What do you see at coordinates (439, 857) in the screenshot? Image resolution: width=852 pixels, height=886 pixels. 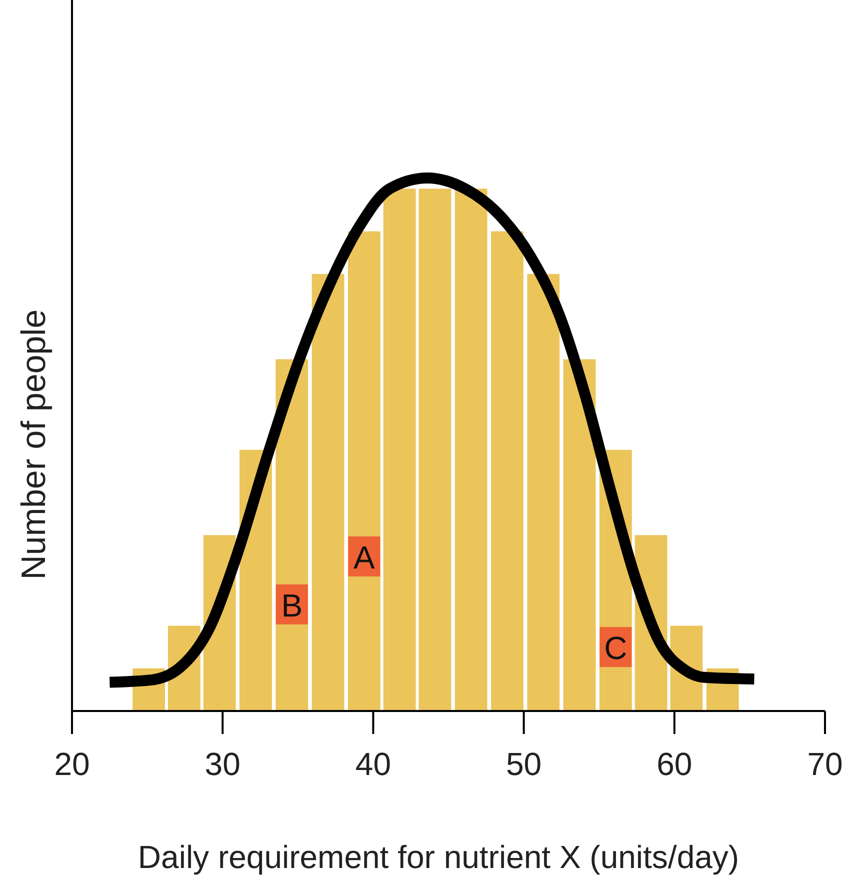 I see `x-axis-title: Daily requirement for nutrient X (units/day)` at bounding box center [439, 857].